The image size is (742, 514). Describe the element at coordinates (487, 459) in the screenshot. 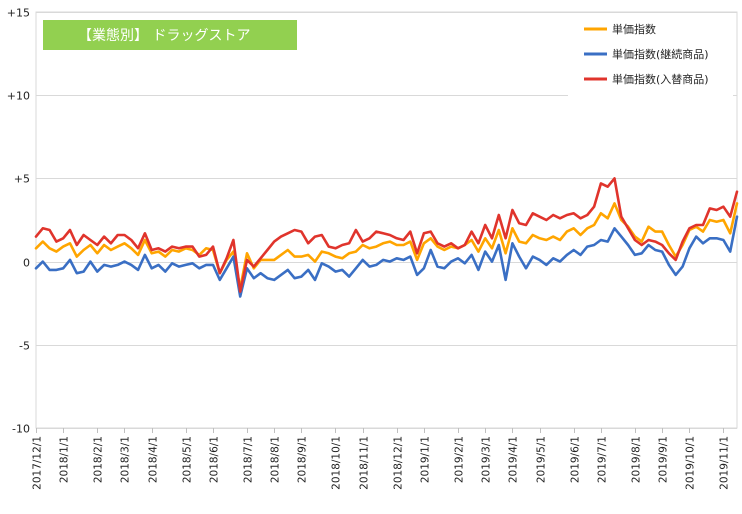

I see `x-tick-label: 2019/3/1` at that location.